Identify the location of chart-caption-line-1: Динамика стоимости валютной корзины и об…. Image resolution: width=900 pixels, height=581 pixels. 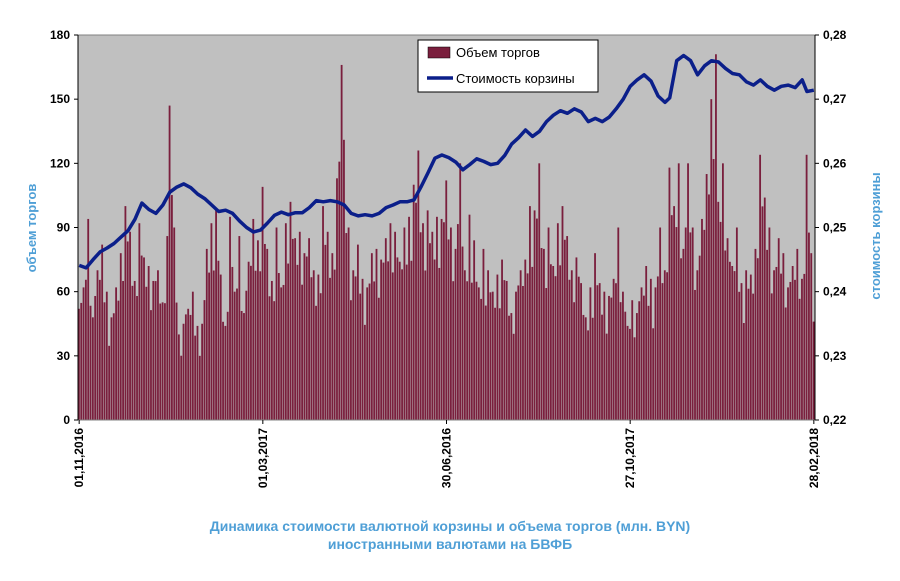
(450, 526).